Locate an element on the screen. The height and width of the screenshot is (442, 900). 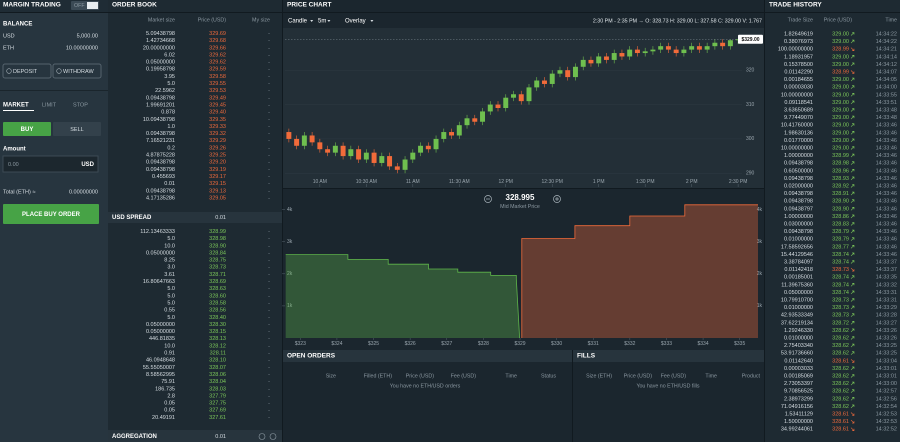
order-size: 3.95 is located at coordinates (169, 77).